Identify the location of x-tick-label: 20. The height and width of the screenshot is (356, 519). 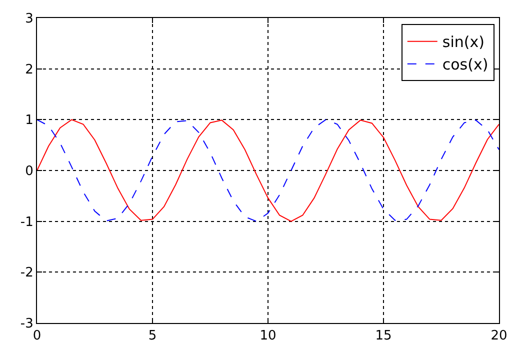
(499, 336).